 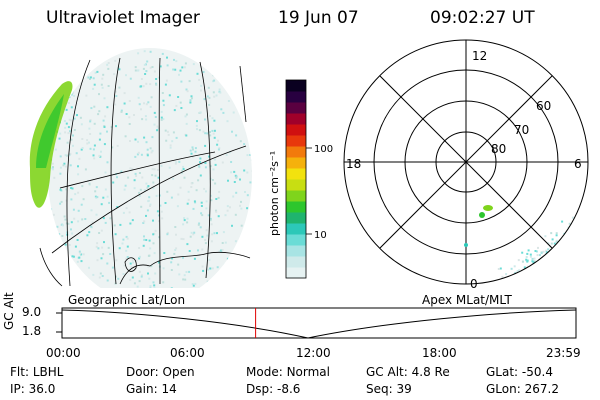 I want to click on info-value-glon: 267.2, so click(x=541, y=389).